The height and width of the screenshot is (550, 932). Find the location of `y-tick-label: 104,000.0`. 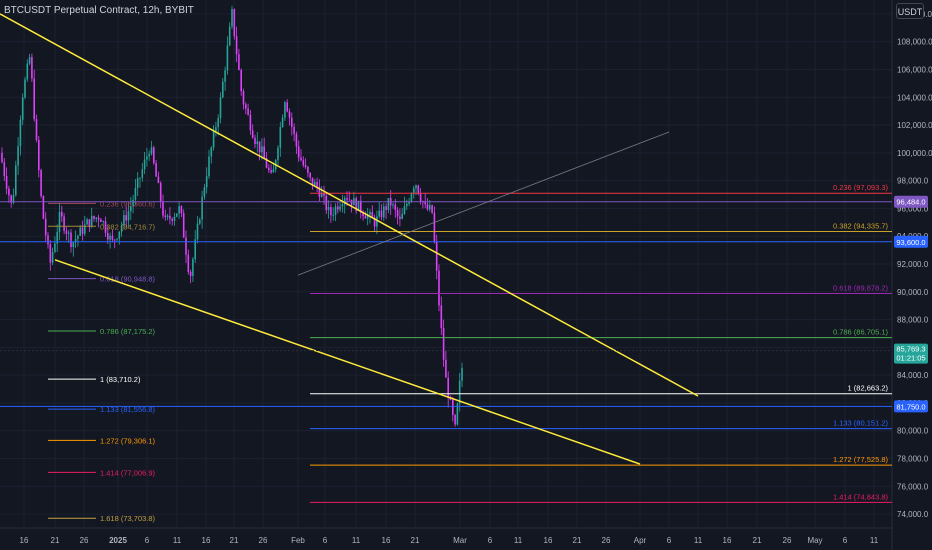

y-tick-label: 104,000.0 is located at coordinates (914, 97).